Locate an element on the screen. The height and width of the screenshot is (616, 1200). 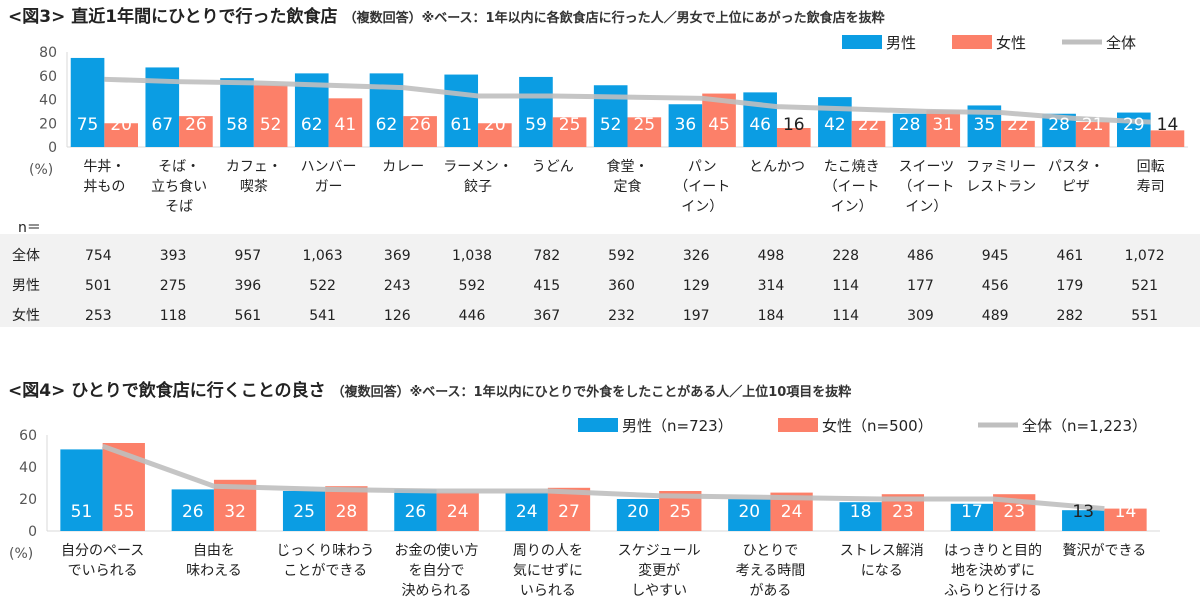
table-cell: 498 is located at coordinates (771, 256).